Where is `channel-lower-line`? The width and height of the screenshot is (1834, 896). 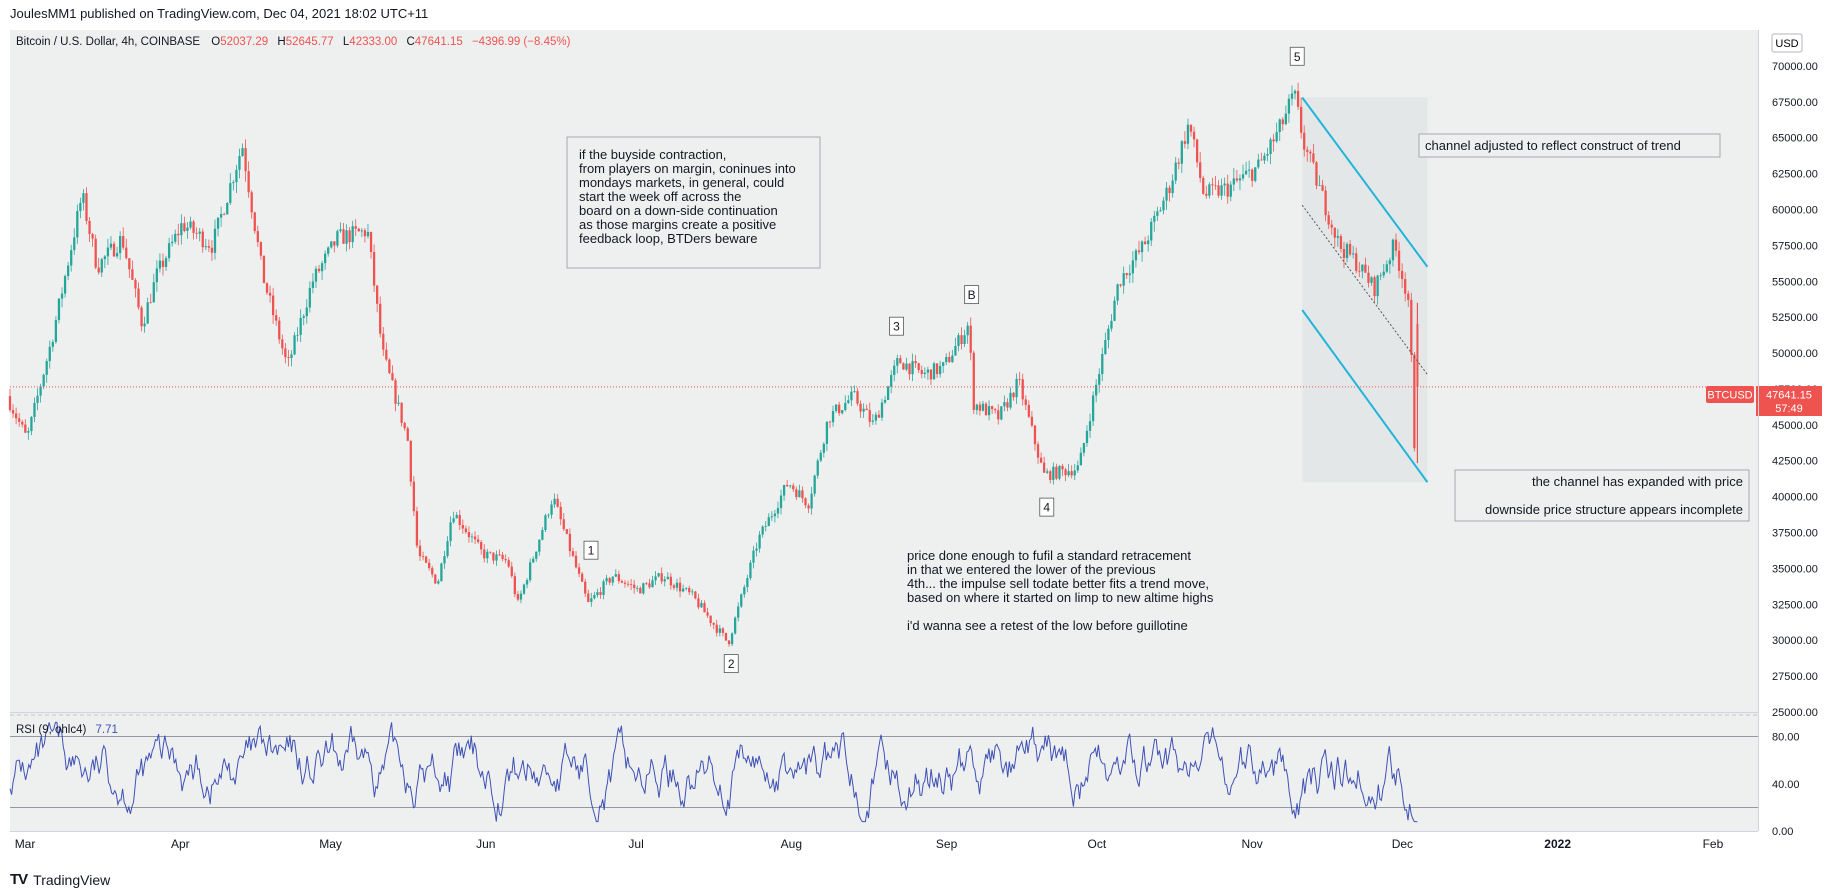
channel-lower-line is located at coordinates (1365, 396).